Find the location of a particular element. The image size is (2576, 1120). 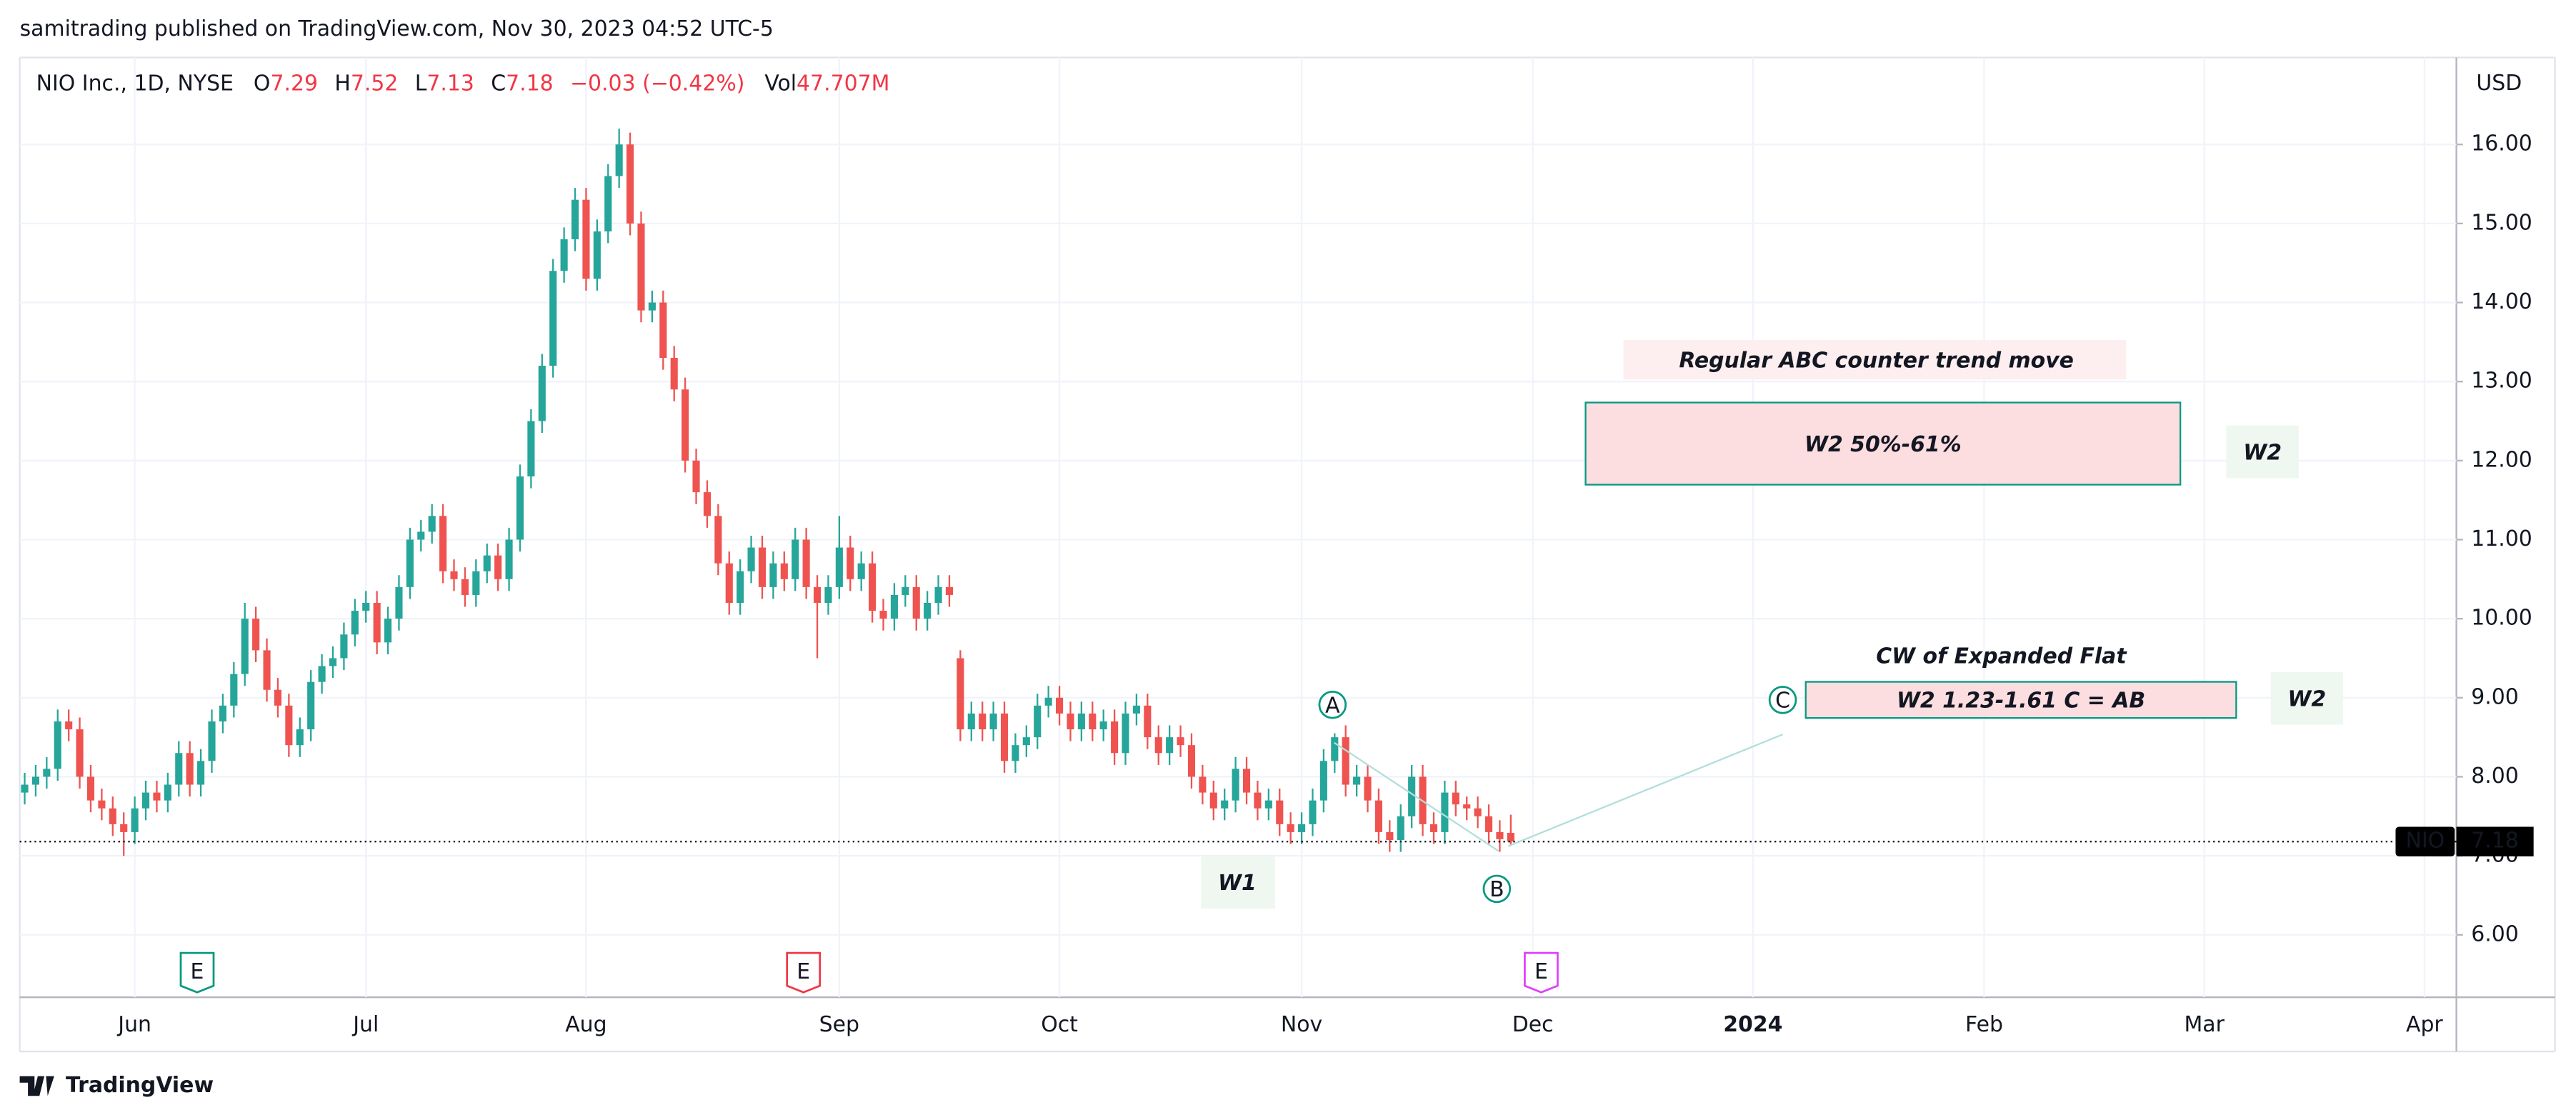

symbol: NIO Inc., 1D, NYSE is located at coordinates (135, 83).